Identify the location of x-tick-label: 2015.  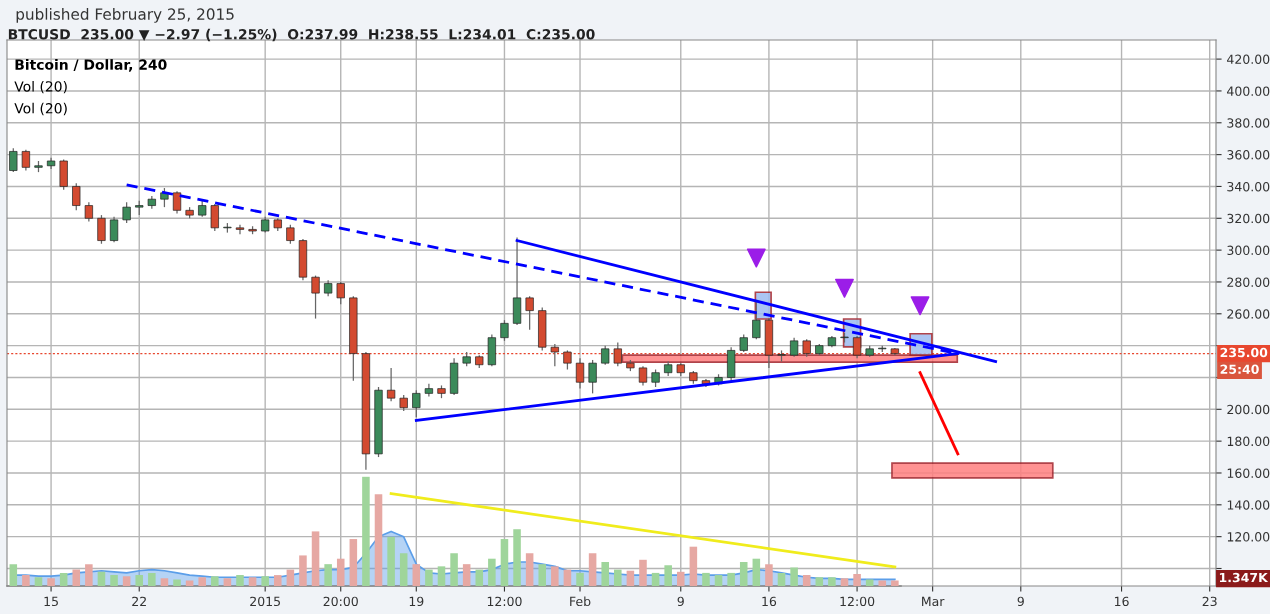
(265, 601).